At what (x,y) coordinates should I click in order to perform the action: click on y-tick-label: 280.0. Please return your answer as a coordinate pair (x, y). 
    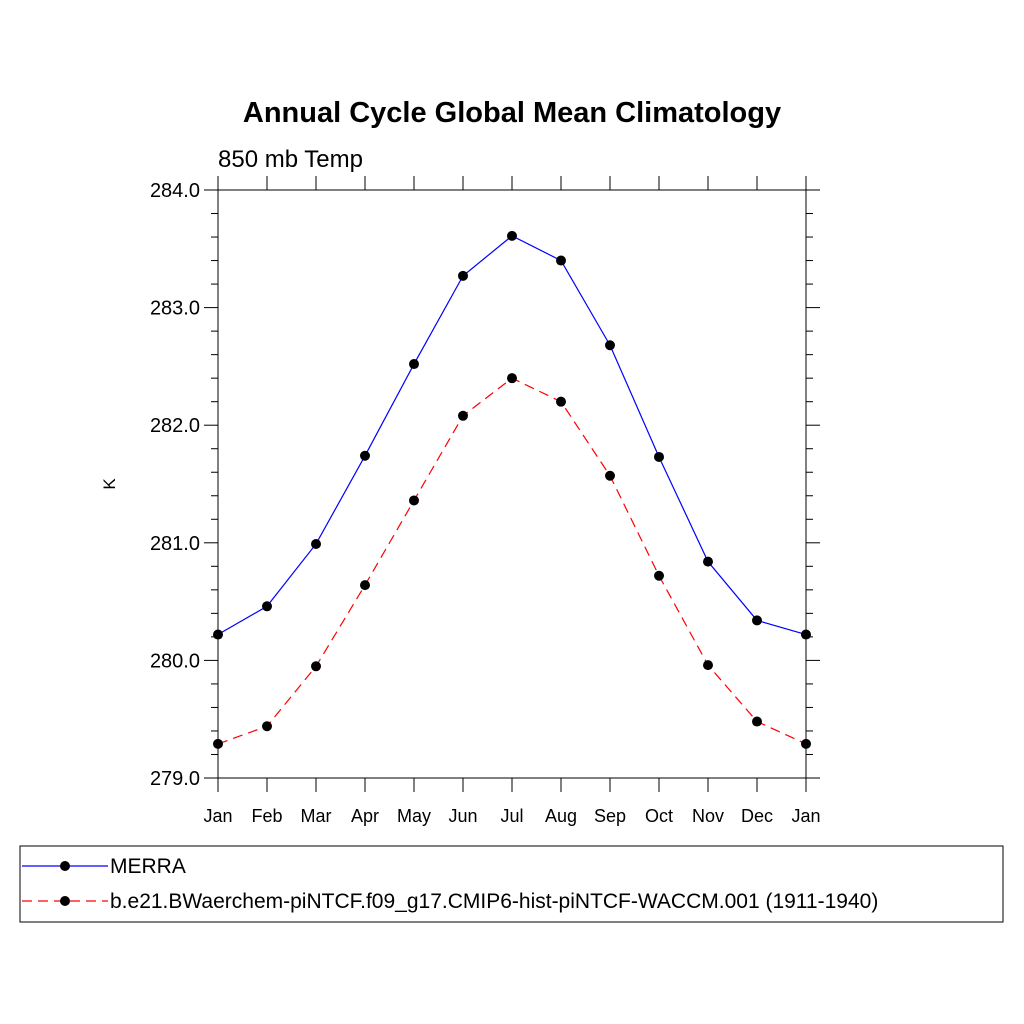
    Looking at the image, I should click on (175, 661).